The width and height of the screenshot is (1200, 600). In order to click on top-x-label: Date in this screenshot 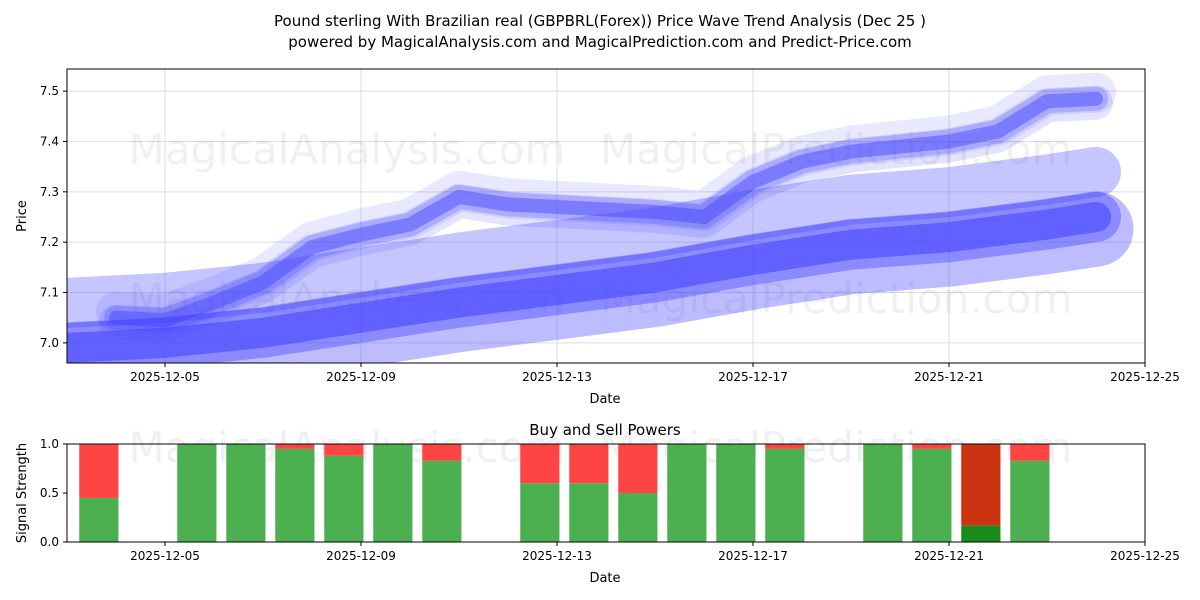, I will do `click(604, 399)`.